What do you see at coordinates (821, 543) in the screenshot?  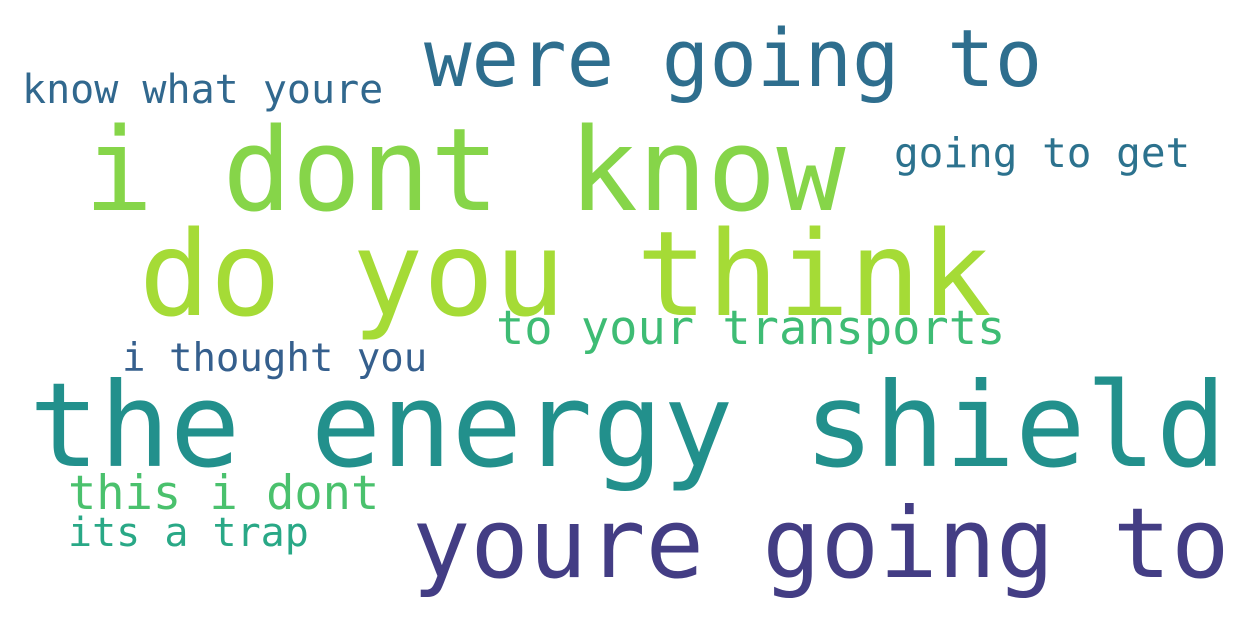 I see `word-youre-going-to: youre going to` at bounding box center [821, 543].